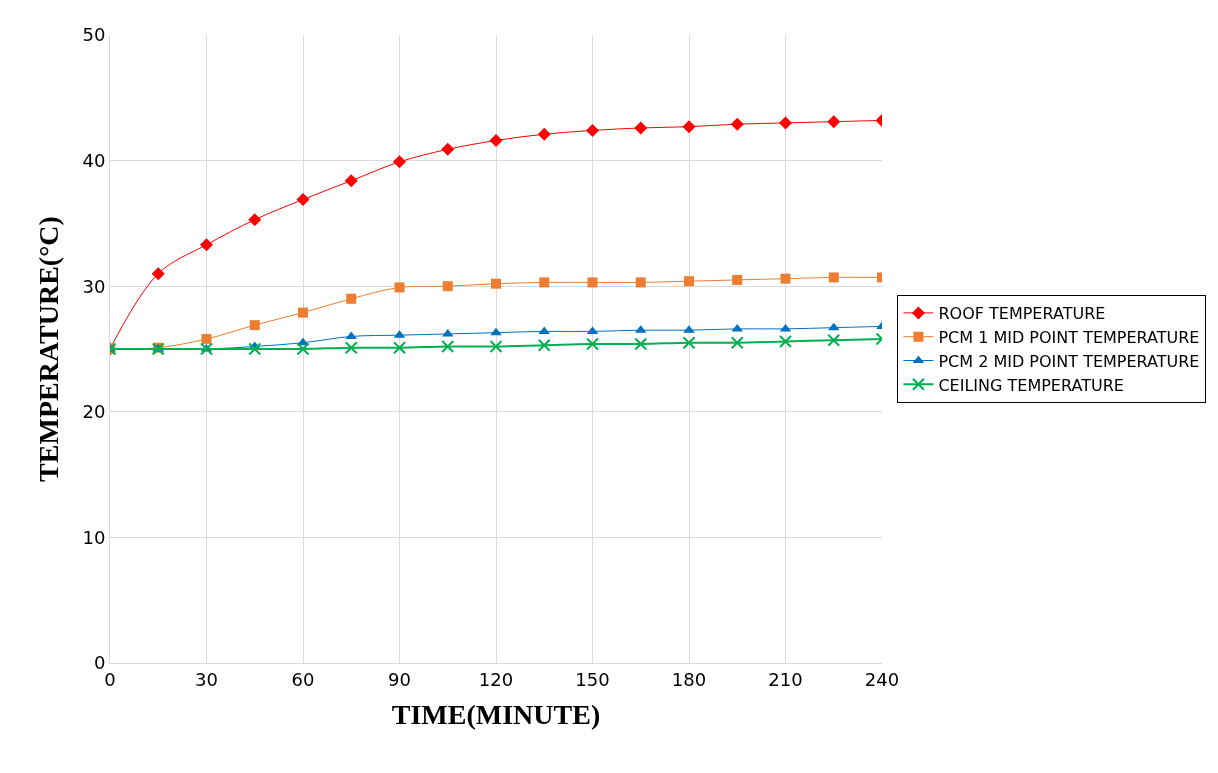  Describe the element at coordinates (206, 679) in the screenshot. I see `x-tick-label: 30` at that location.